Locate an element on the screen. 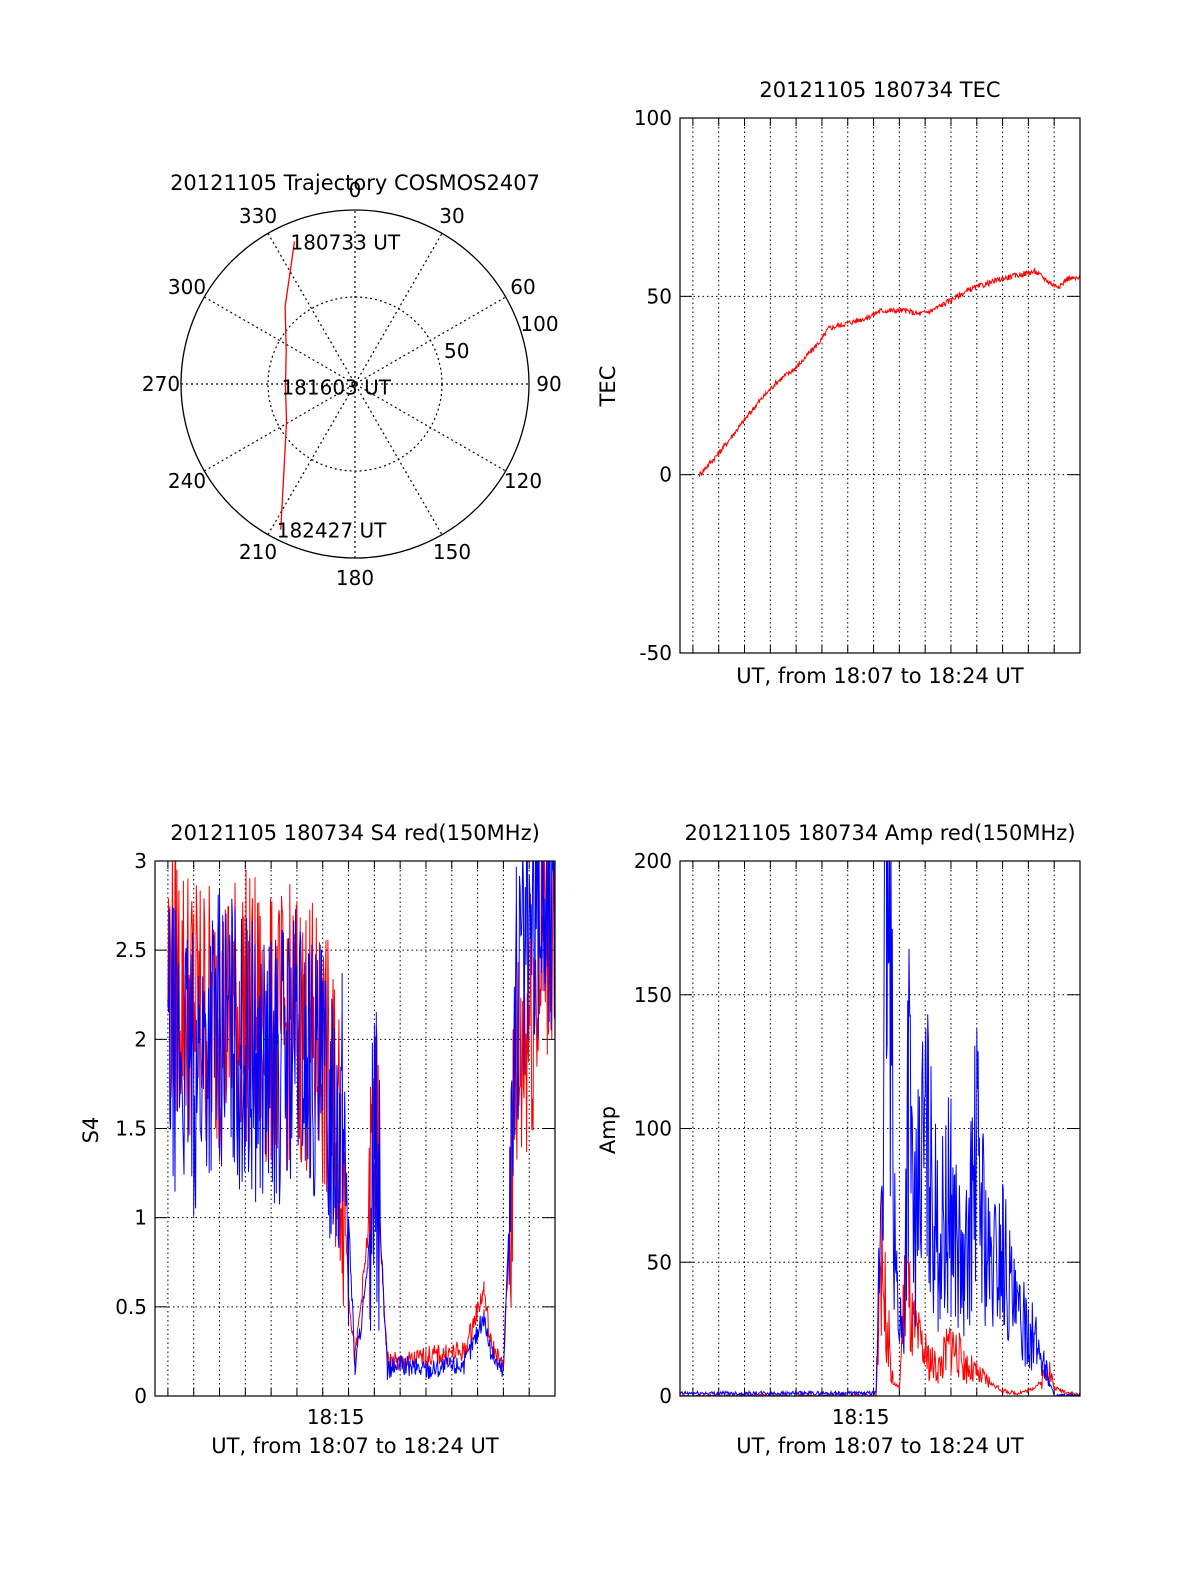  azimuth-label: 90 is located at coordinates (548, 384).